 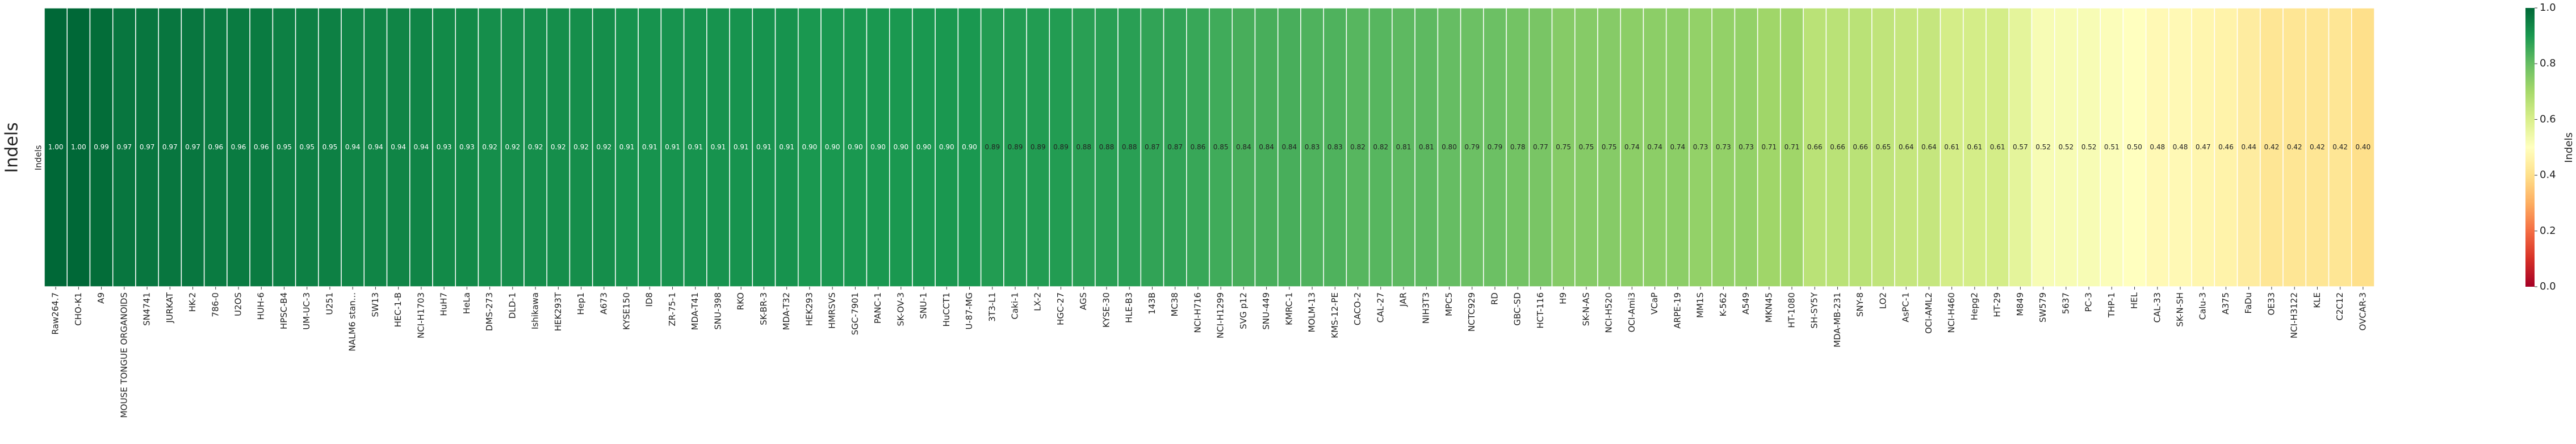 What do you see at coordinates (1129, 307) in the screenshot?
I see `x-tick-label: HLE-B3` at bounding box center [1129, 307].